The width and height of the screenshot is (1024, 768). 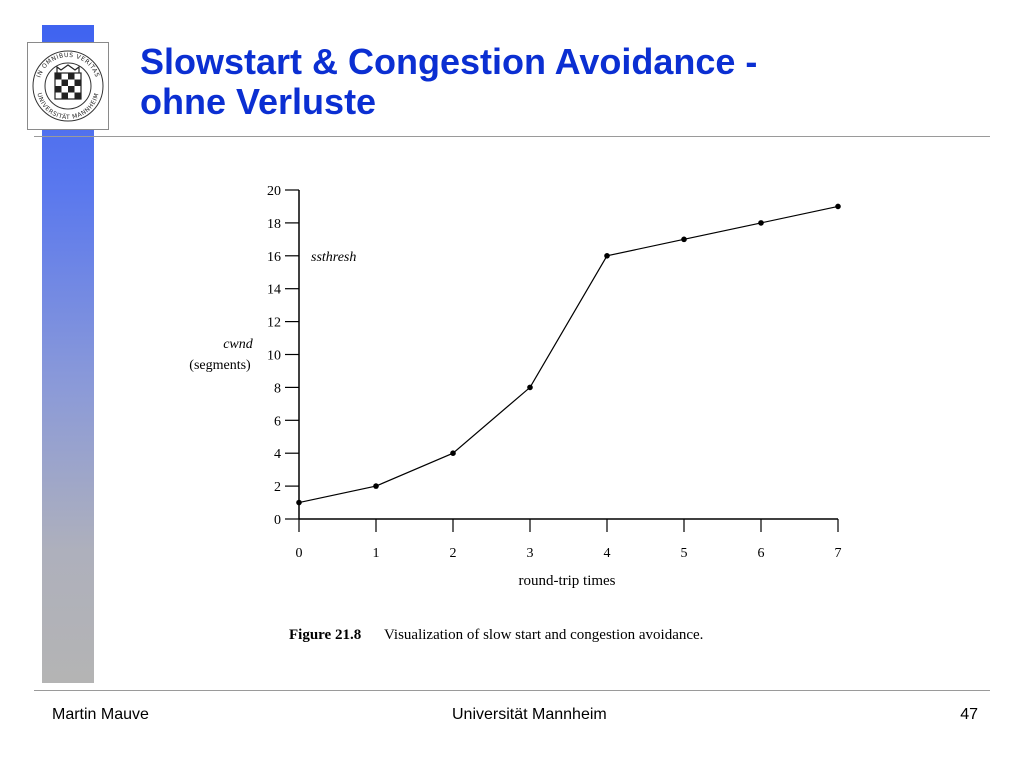 What do you see at coordinates (569, 540) in the screenshot?
I see `x-tick-group: 0 1 2 3 4 5 6 7` at bounding box center [569, 540].